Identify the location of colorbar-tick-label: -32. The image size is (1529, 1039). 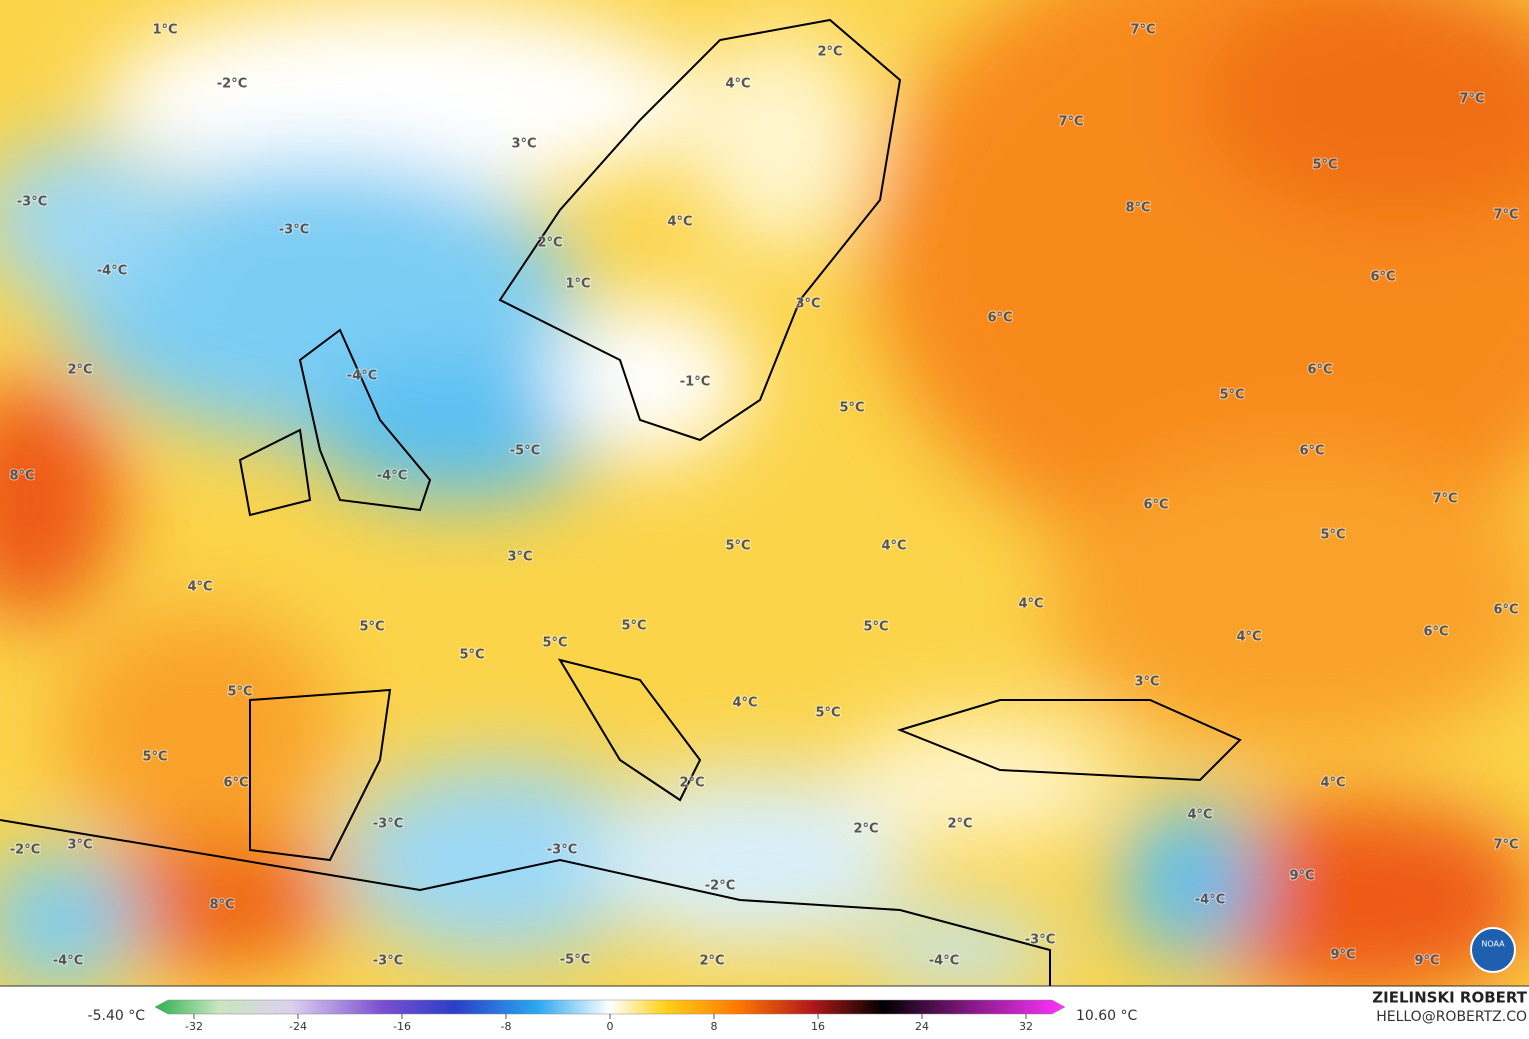
(194, 1026).